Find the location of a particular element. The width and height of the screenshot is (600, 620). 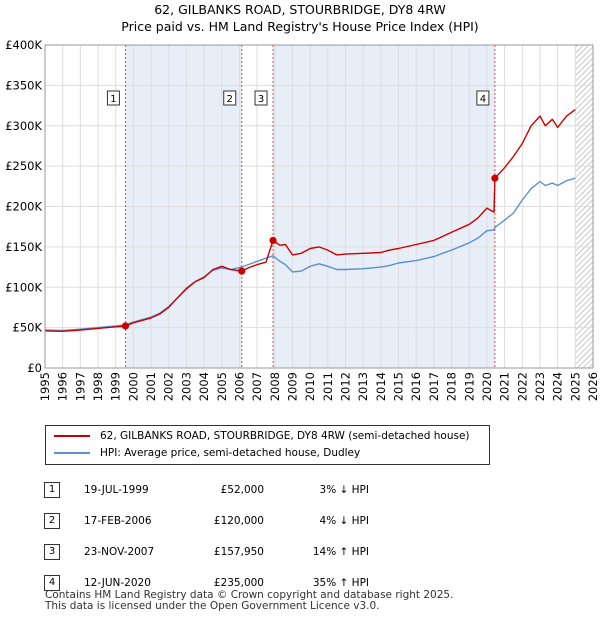

sale-hpi-change: 35% ↑ HPI is located at coordinates (340, 582).